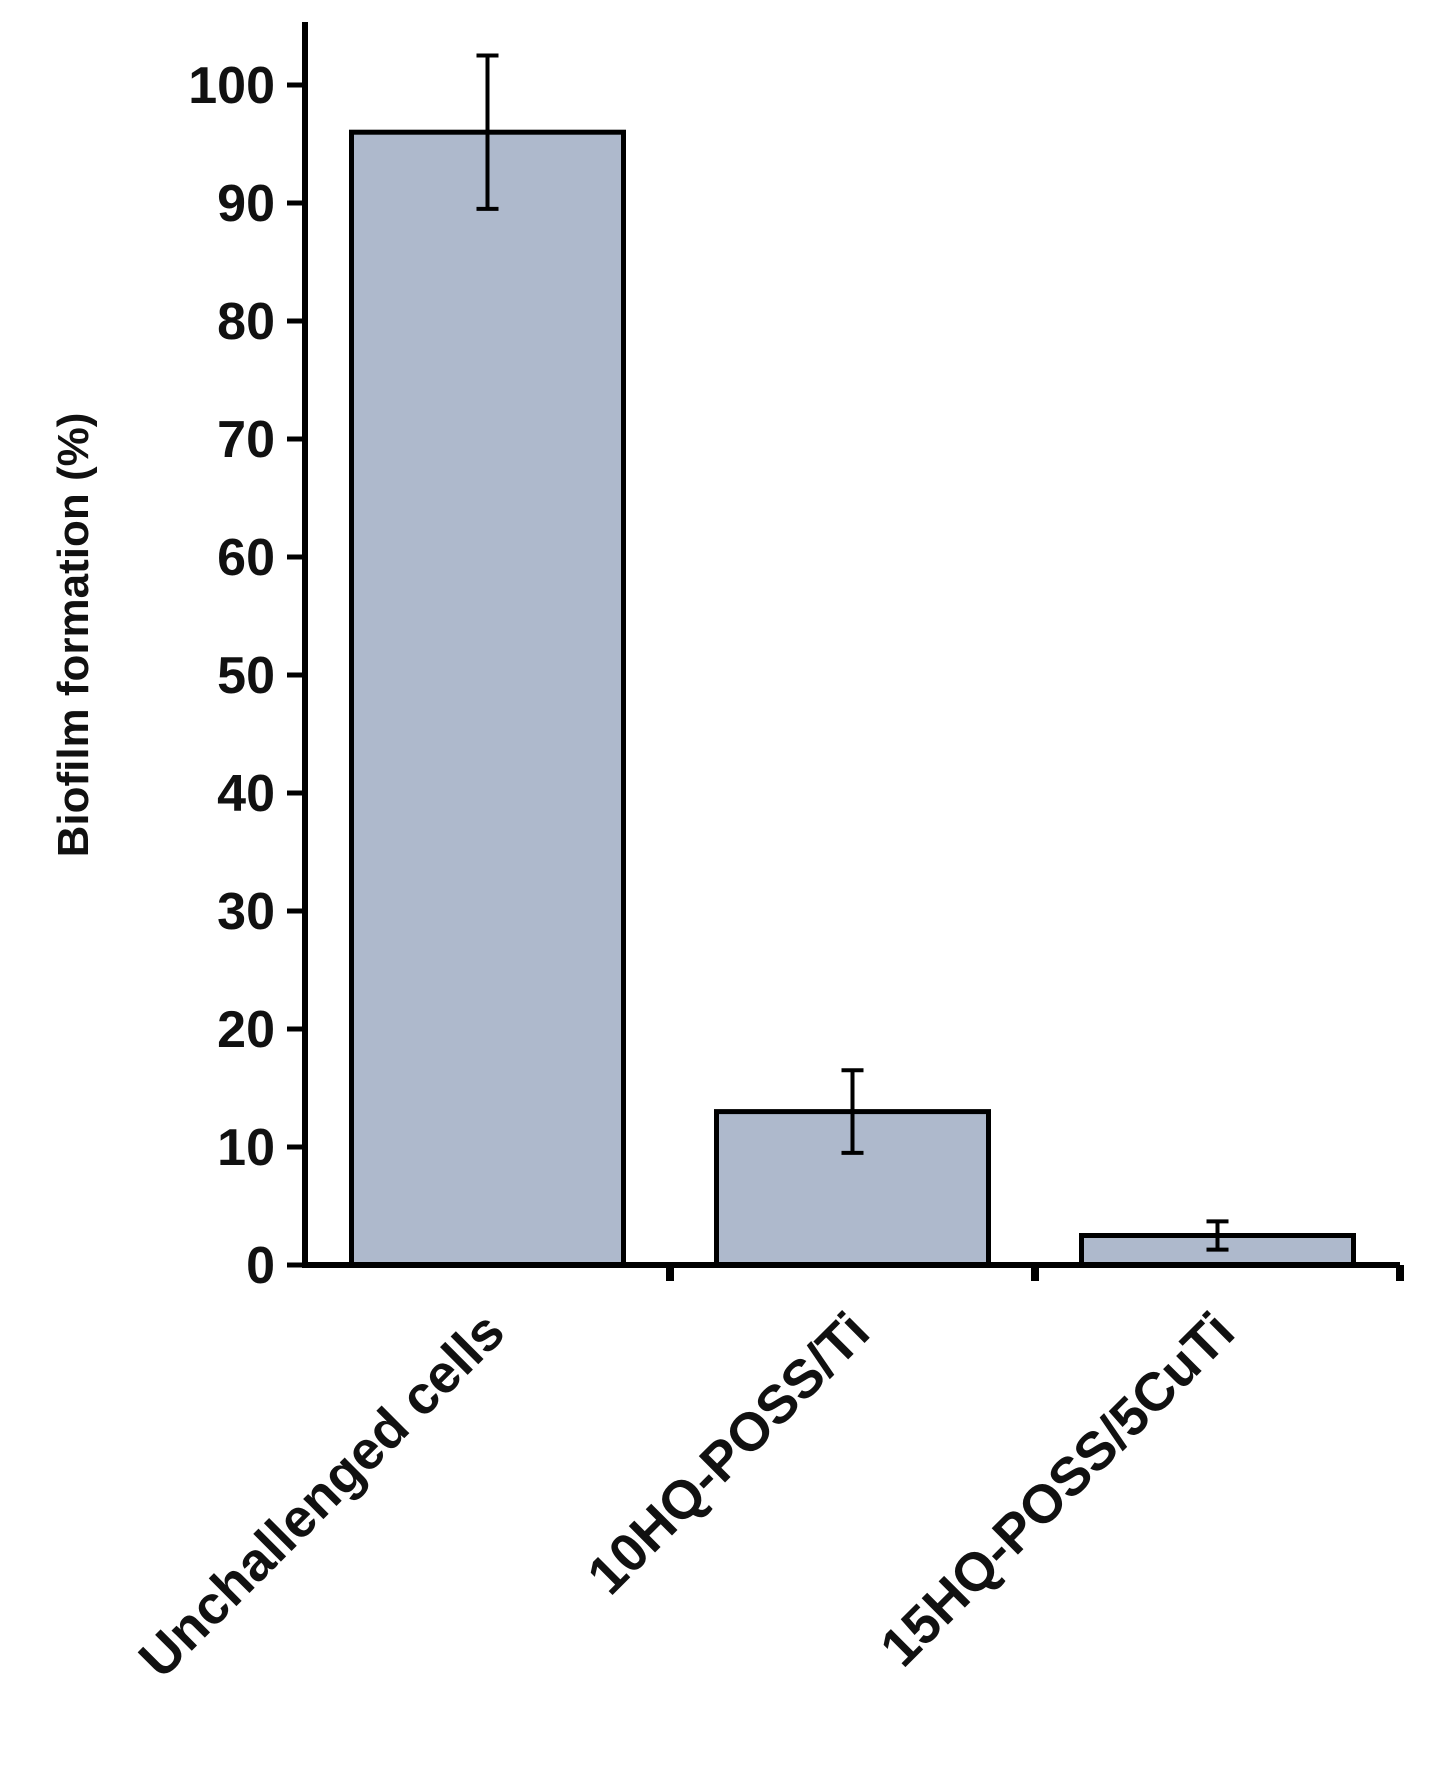 This screenshot has width=1437, height=1791. Describe the element at coordinates (246, 912) in the screenshot. I see `y-tick-label: 30` at that location.